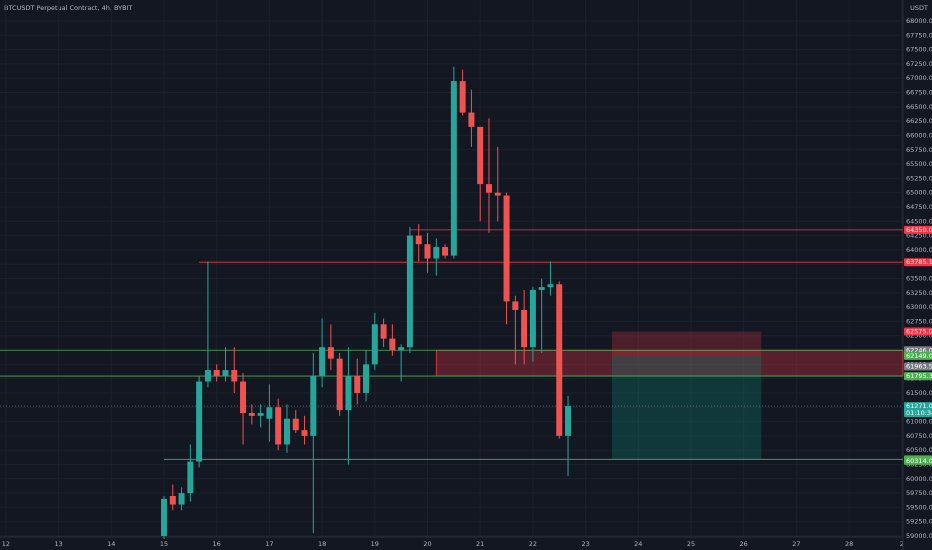 This screenshot has width=932, height=550. I want to click on last-price-tag, so click(918, 410).